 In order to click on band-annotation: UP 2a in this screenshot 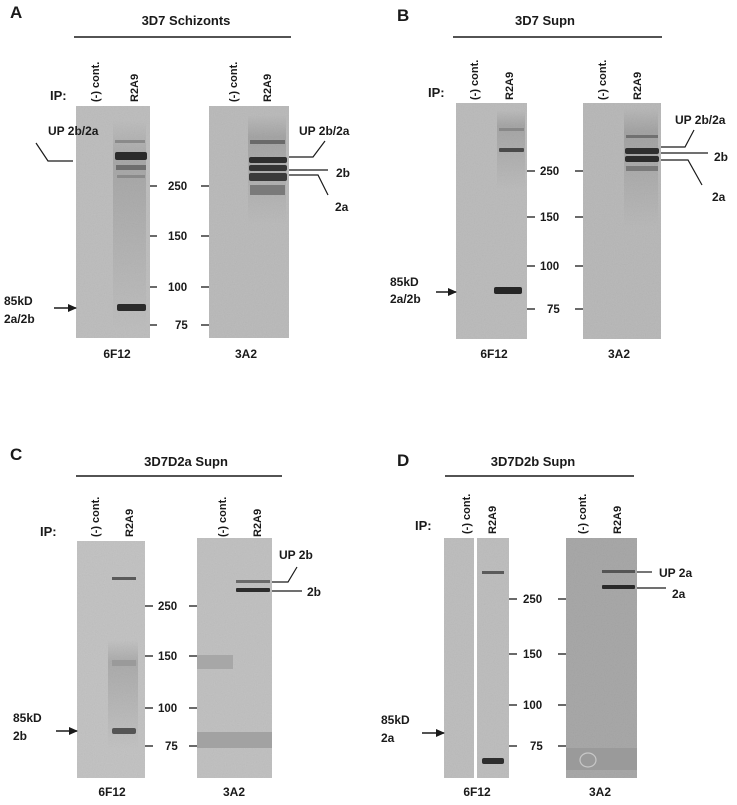, I will do `click(675, 573)`.